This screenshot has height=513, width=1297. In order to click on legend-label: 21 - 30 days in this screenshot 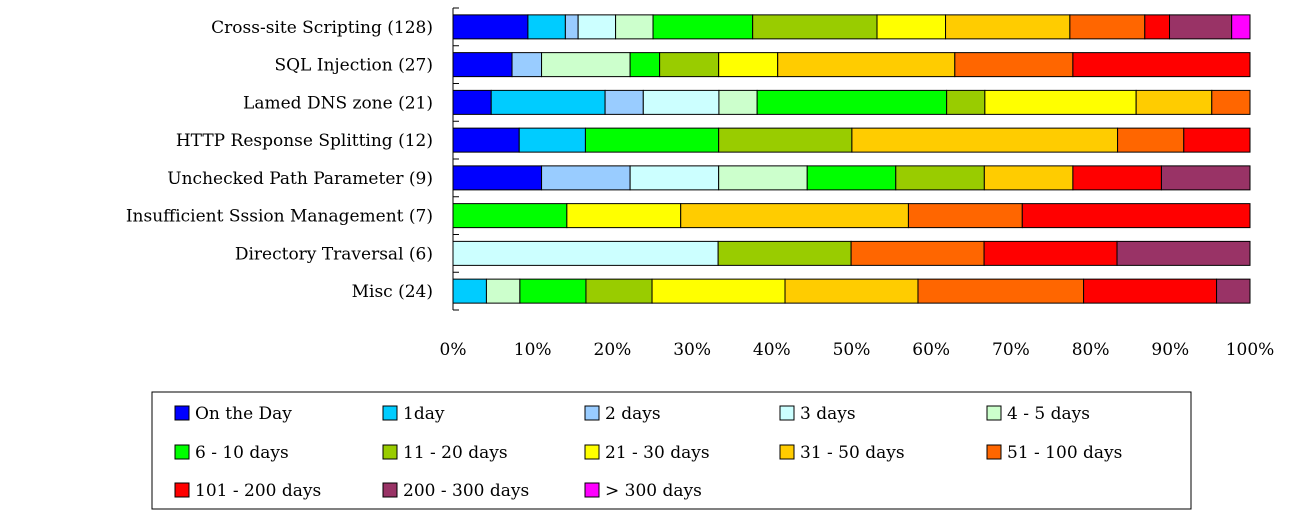, I will do `click(657, 453)`.